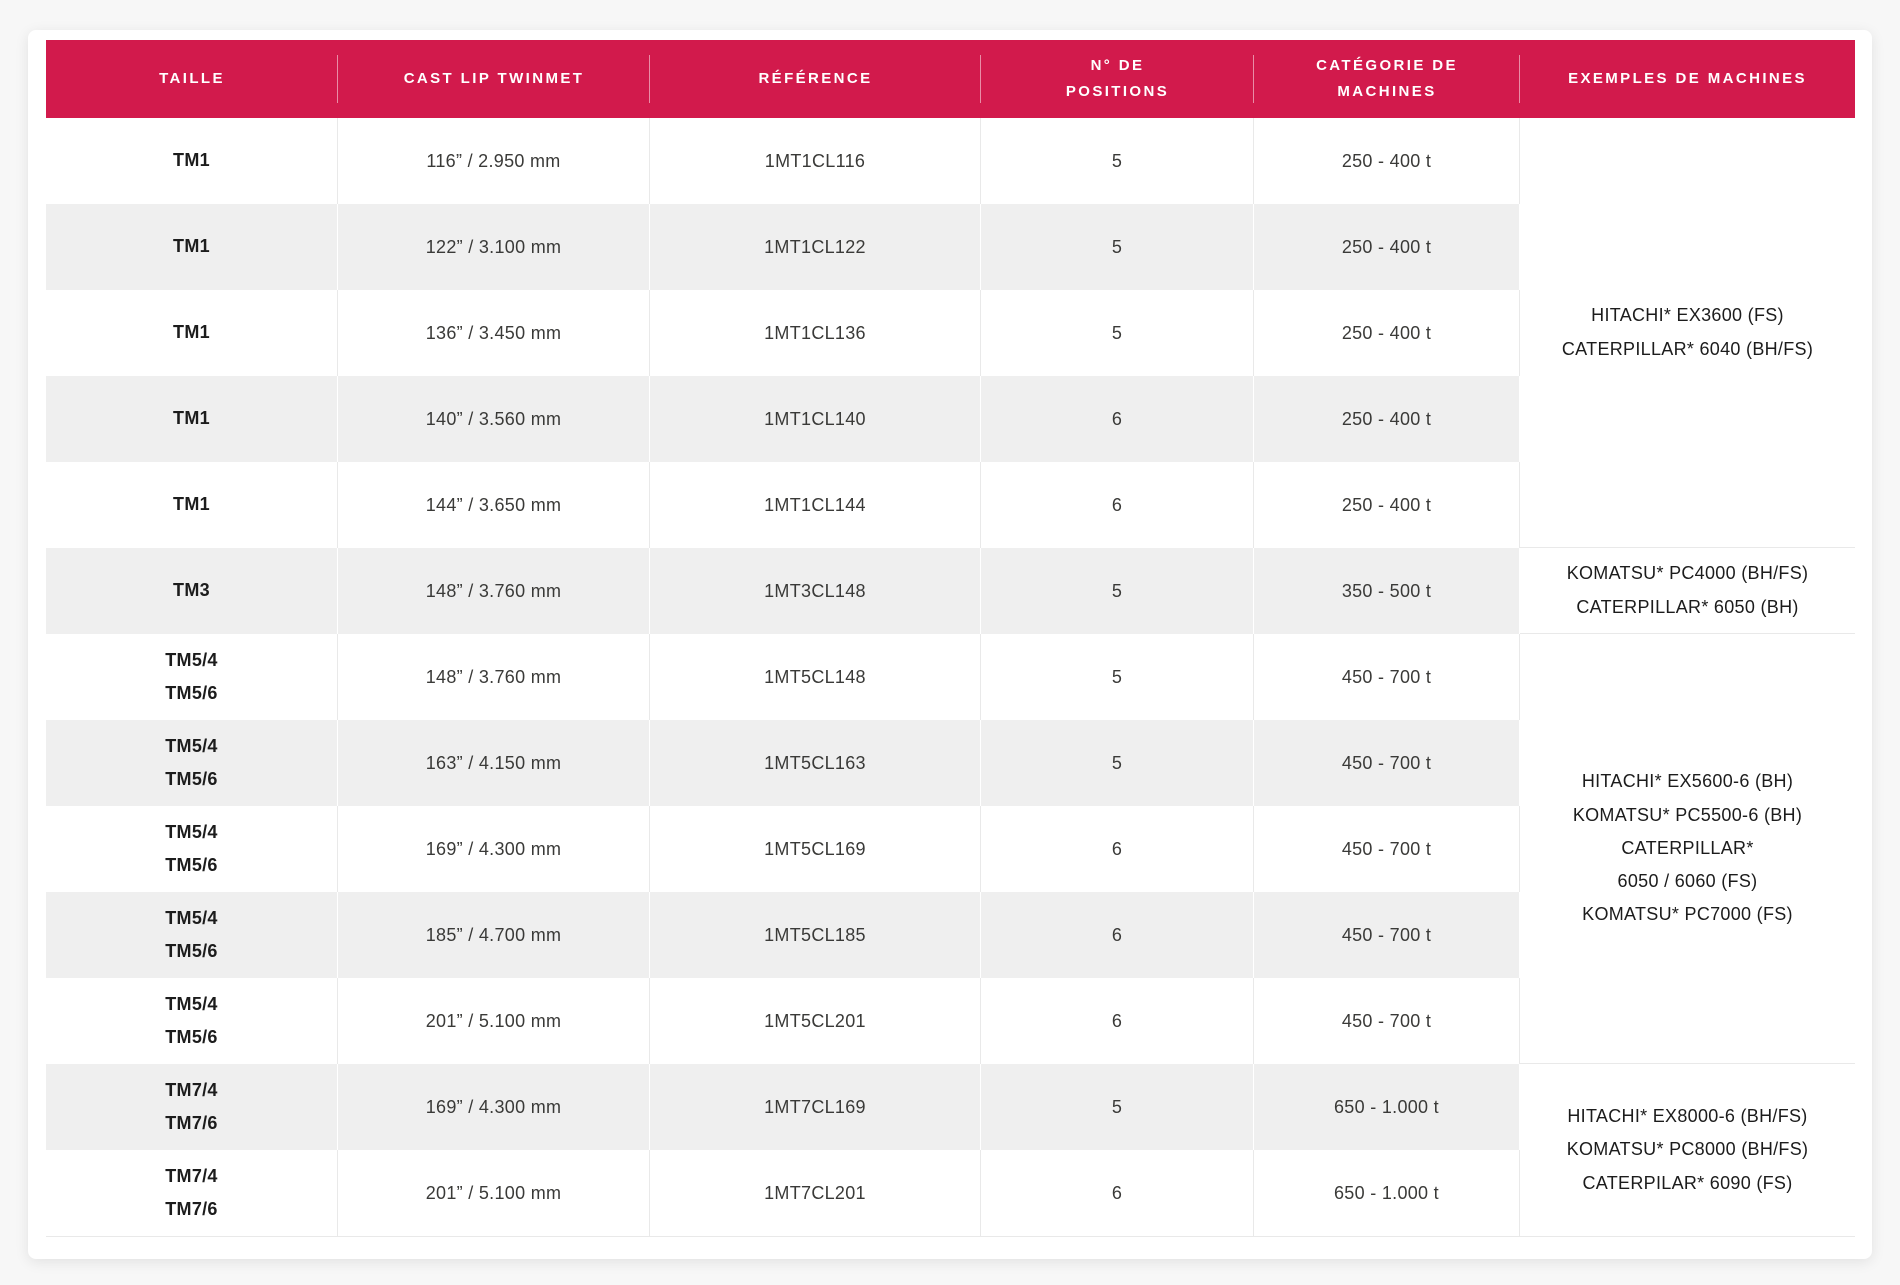 The image size is (1900, 1285). Describe the element at coordinates (192, 79) in the screenshot. I see `column-header-taille: TAILLE` at that location.